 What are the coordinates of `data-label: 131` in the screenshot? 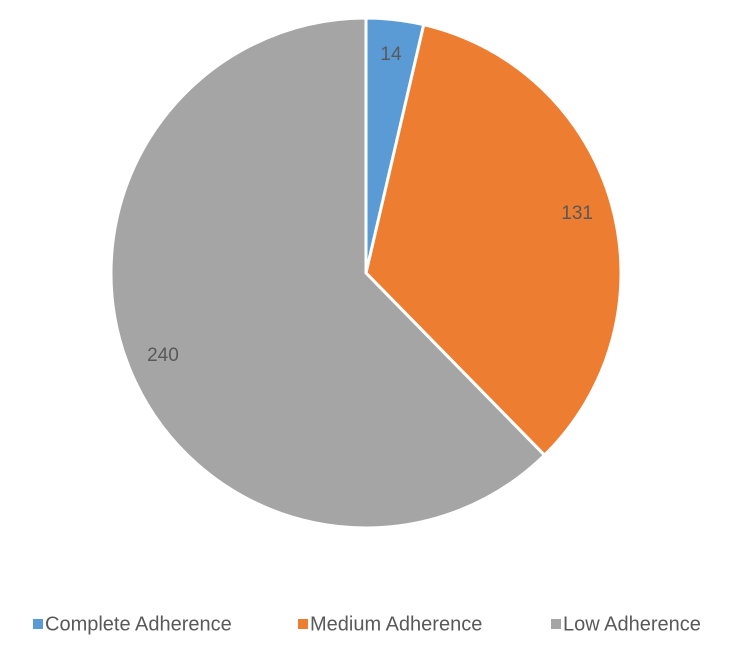 It's located at (577, 213).